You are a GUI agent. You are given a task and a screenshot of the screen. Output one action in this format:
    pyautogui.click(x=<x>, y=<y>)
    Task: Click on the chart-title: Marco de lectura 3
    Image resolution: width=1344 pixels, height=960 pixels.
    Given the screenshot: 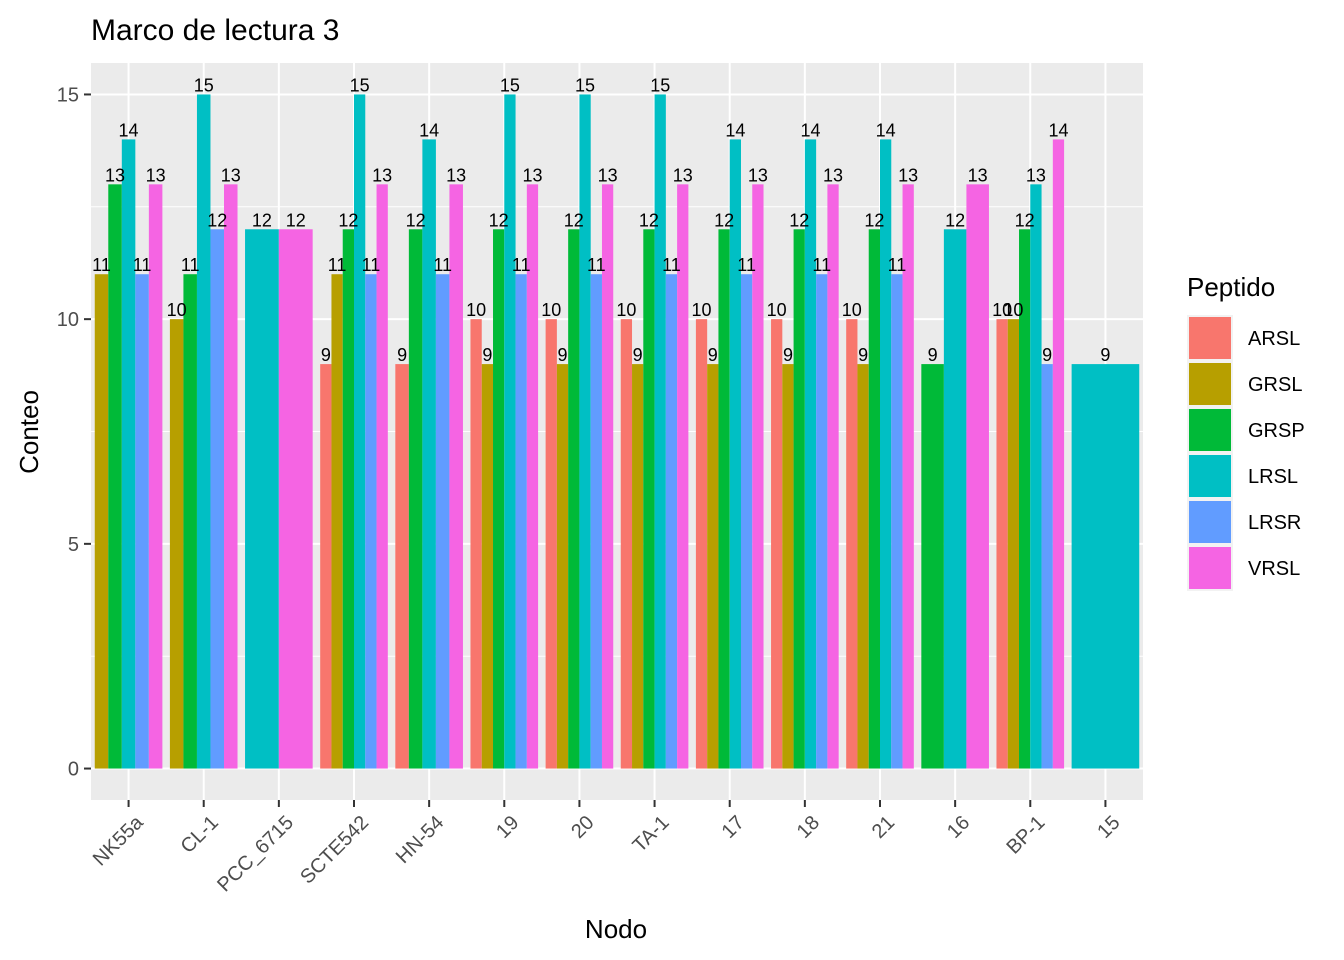 What is the action you would take?
    pyautogui.click(x=215, y=30)
    